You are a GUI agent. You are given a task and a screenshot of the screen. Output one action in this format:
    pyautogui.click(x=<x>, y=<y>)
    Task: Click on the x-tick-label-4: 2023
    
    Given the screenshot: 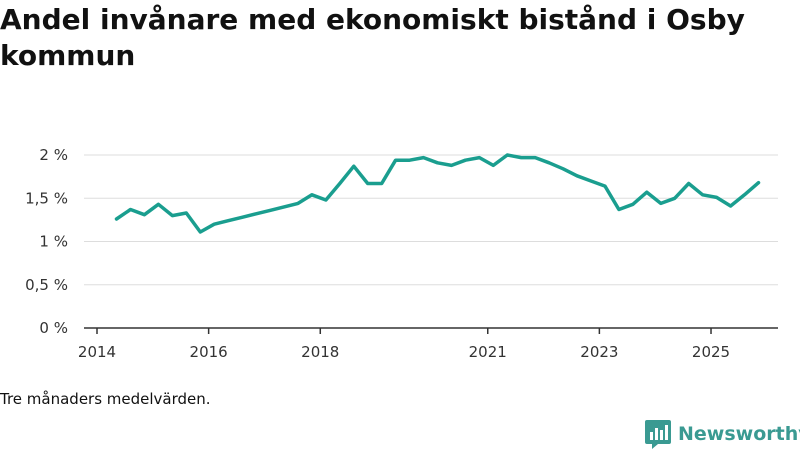 What is the action you would take?
    pyautogui.click(x=599, y=352)
    